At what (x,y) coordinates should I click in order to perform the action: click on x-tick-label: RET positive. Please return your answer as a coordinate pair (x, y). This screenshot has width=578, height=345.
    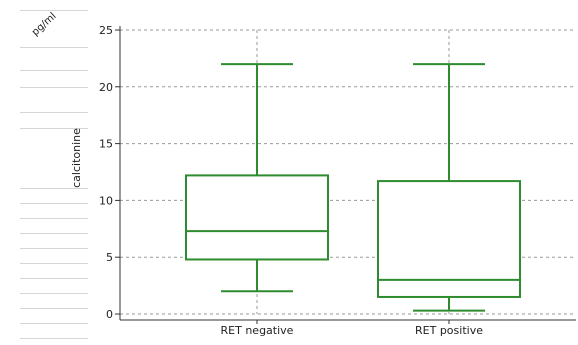
    Looking at the image, I should click on (449, 330).